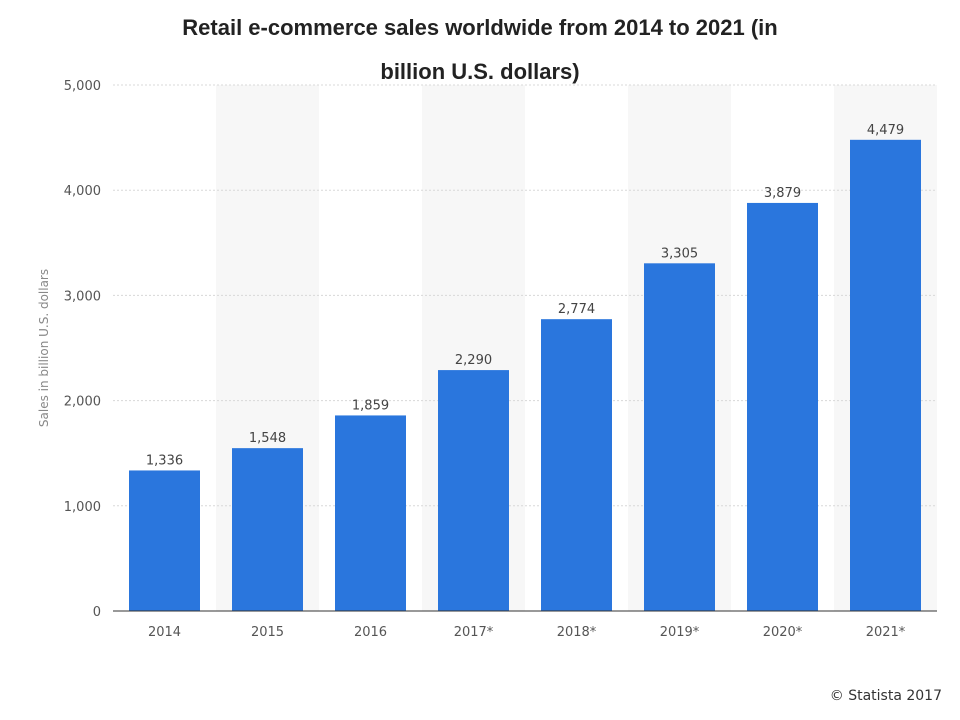 This screenshot has width=960, height=720. Describe the element at coordinates (576, 309) in the screenshot. I see `value-label: 2,774` at that location.